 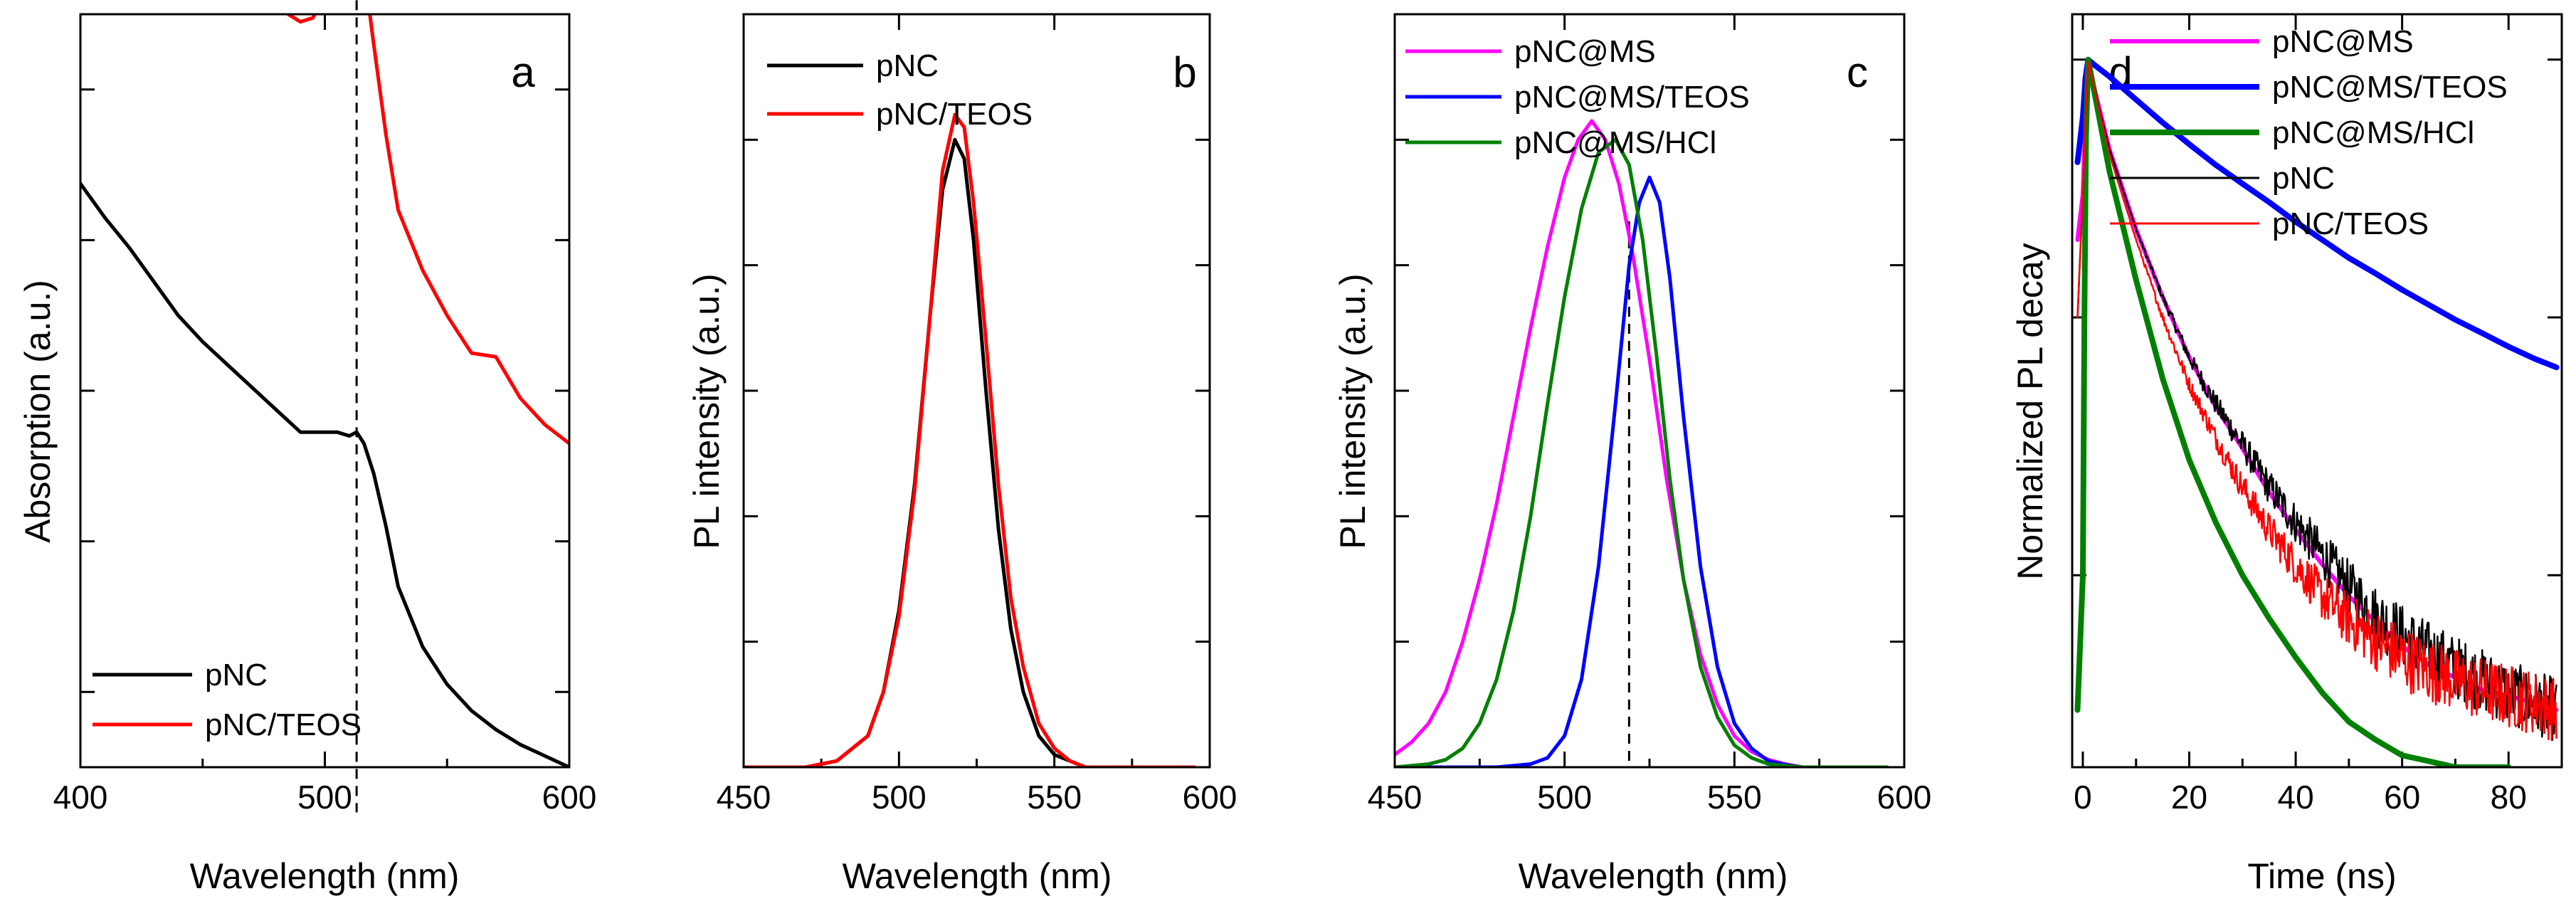 I want to click on panel-b-series-pnc-teos, so click(x=970, y=440).